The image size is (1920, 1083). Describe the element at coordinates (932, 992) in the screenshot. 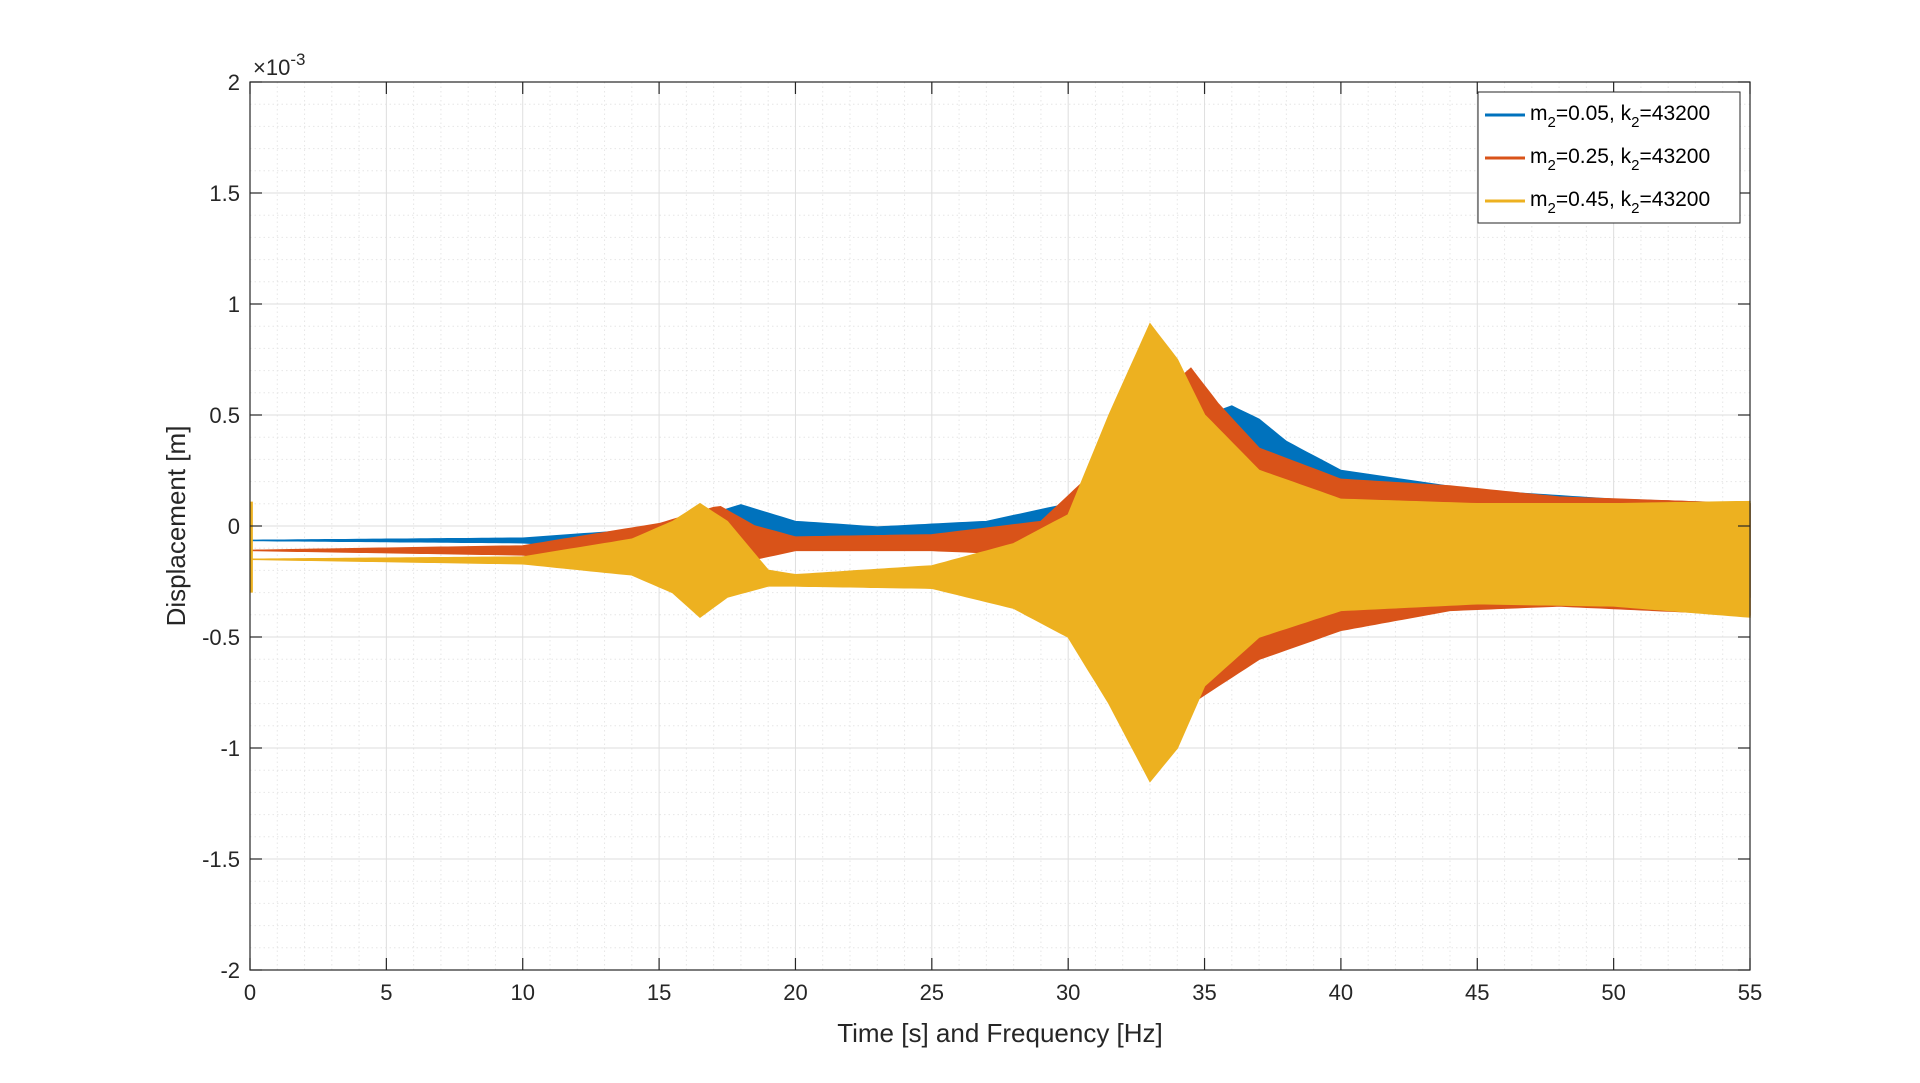

I see `x-tick-label: 25` at that location.